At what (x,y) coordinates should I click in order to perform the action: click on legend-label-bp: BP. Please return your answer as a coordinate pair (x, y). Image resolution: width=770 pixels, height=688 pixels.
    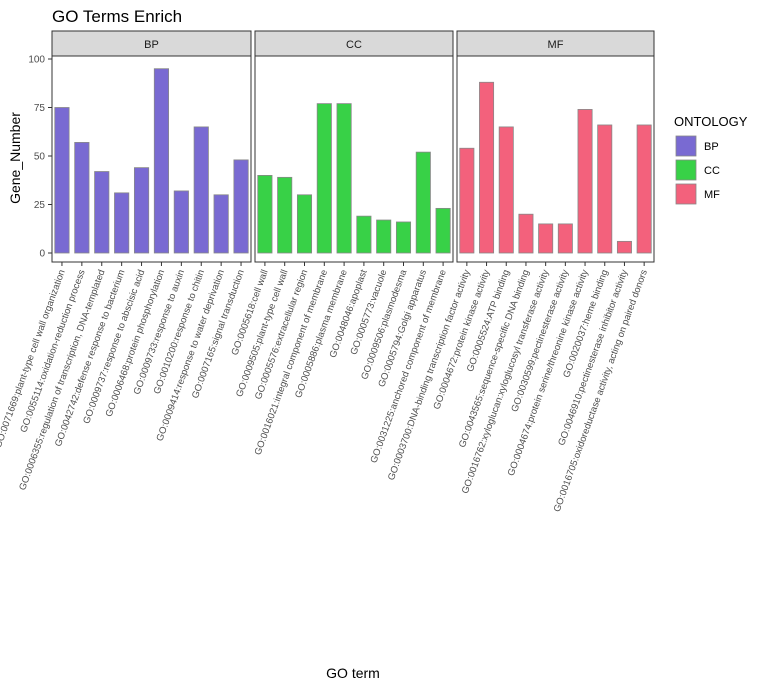
    Looking at the image, I should click on (711, 147).